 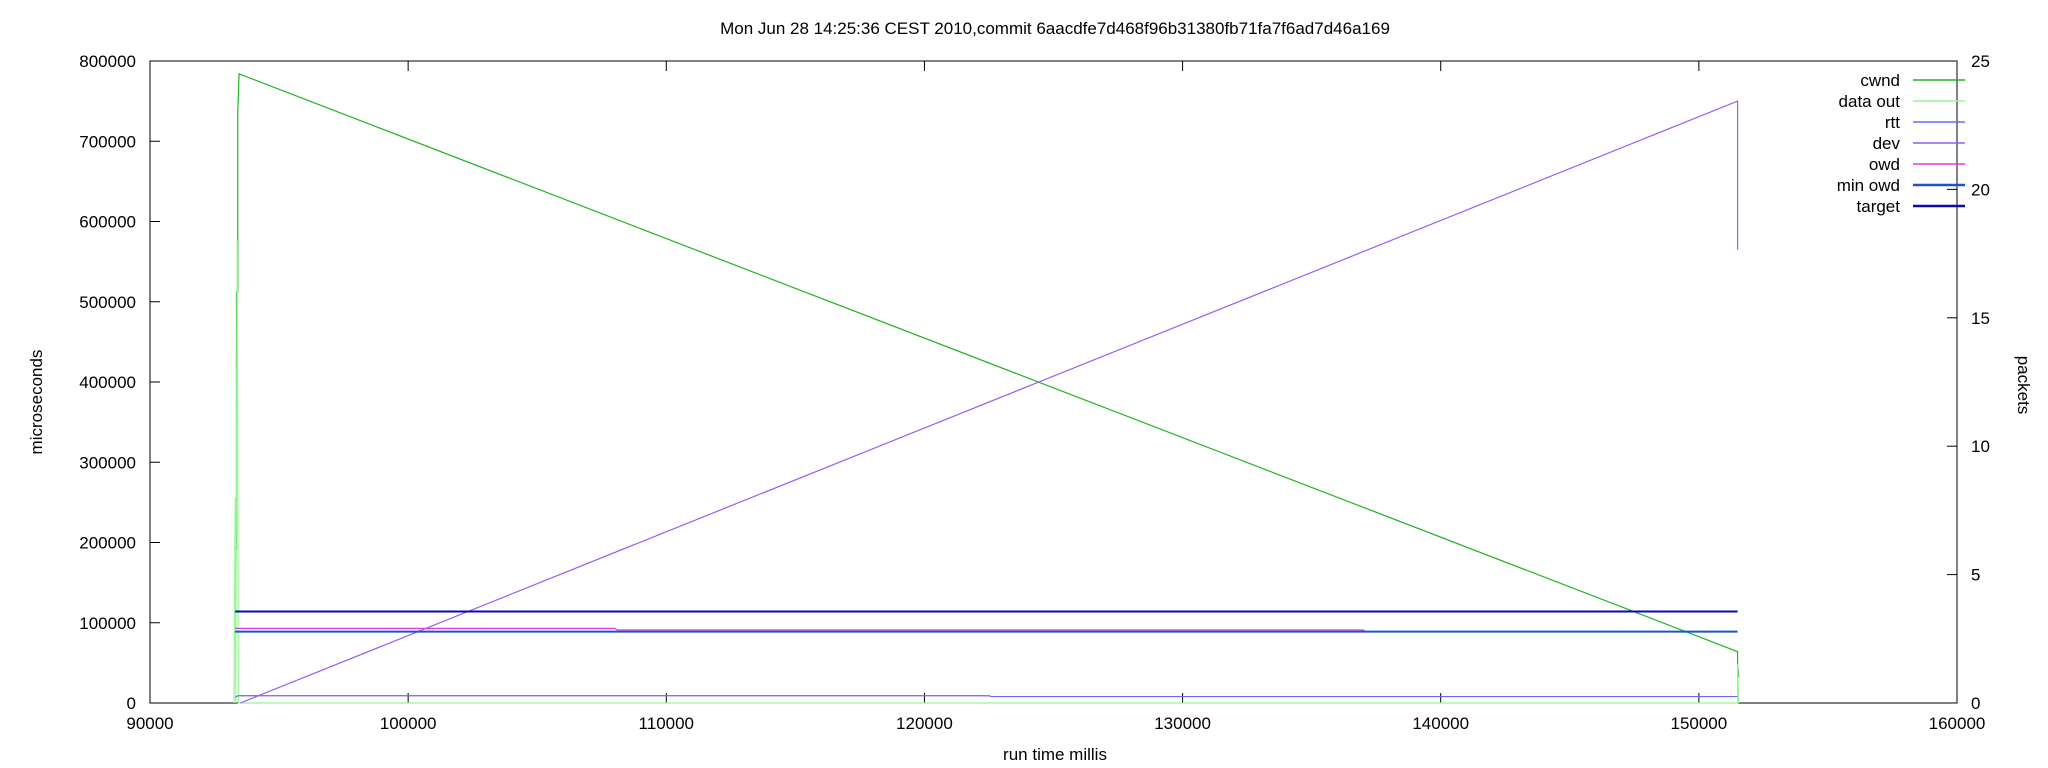 I want to click on x-tick-label: 150000, so click(x=1698, y=723).